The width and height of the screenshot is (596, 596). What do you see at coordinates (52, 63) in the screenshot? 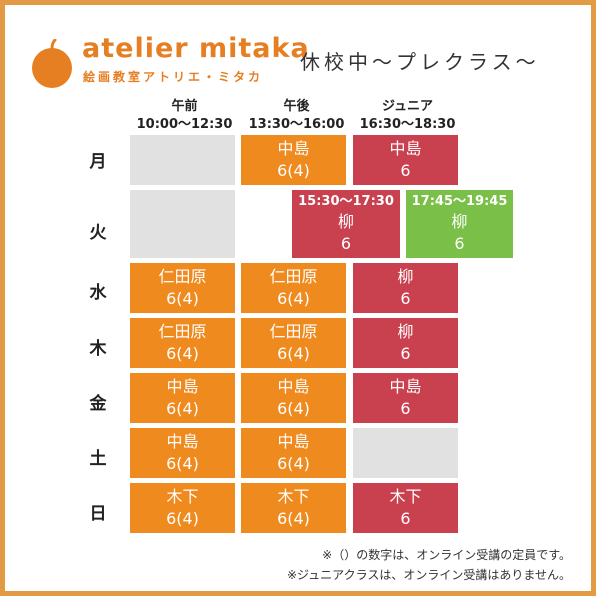
I see `apple-logo-icon` at bounding box center [52, 63].